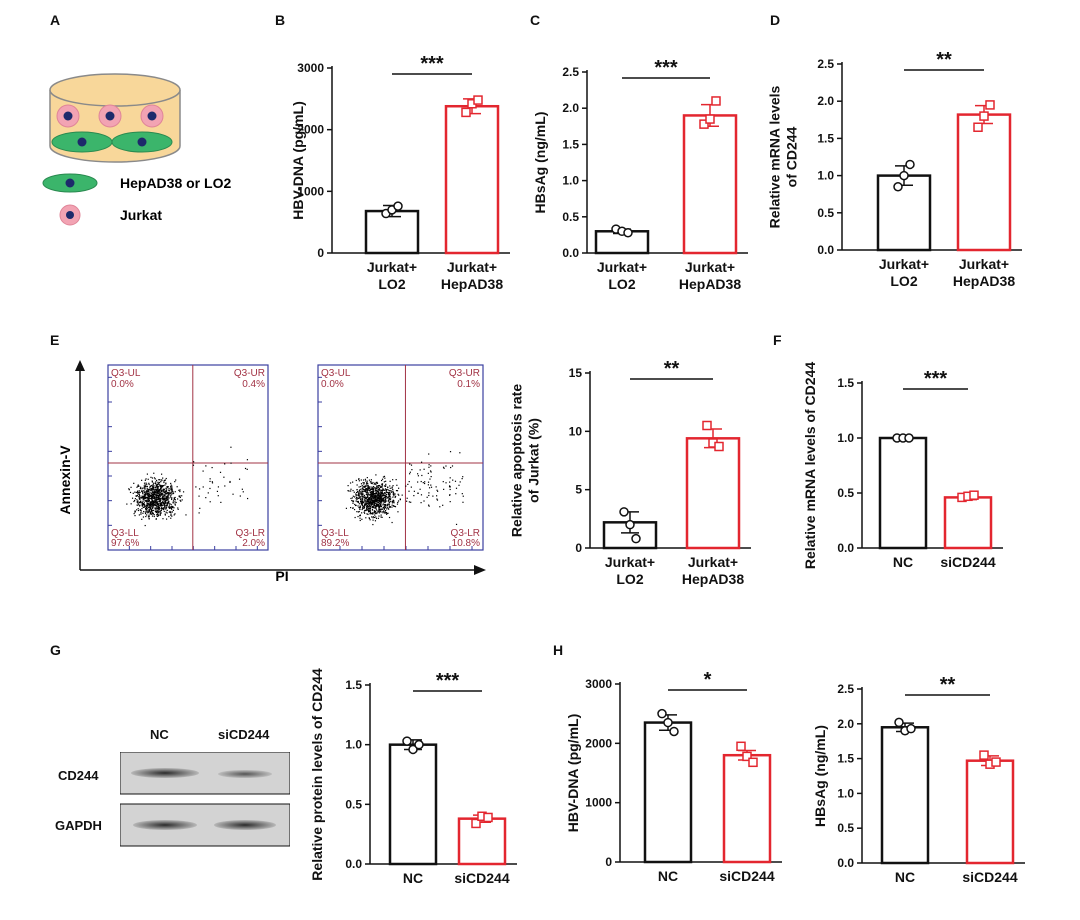  What do you see at coordinates (710, 184) in the screenshot?
I see `bar` at bounding box center [710, 184].